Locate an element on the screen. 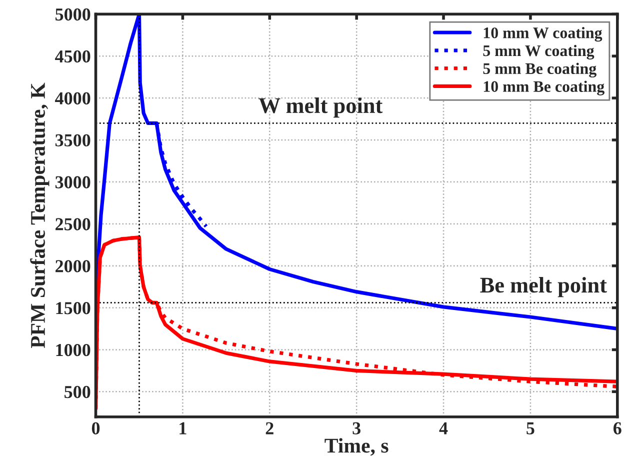 The width and height of the screenshot is (630, 471). legend-label: 5 mm W coating is located at coordinates (538, 52).